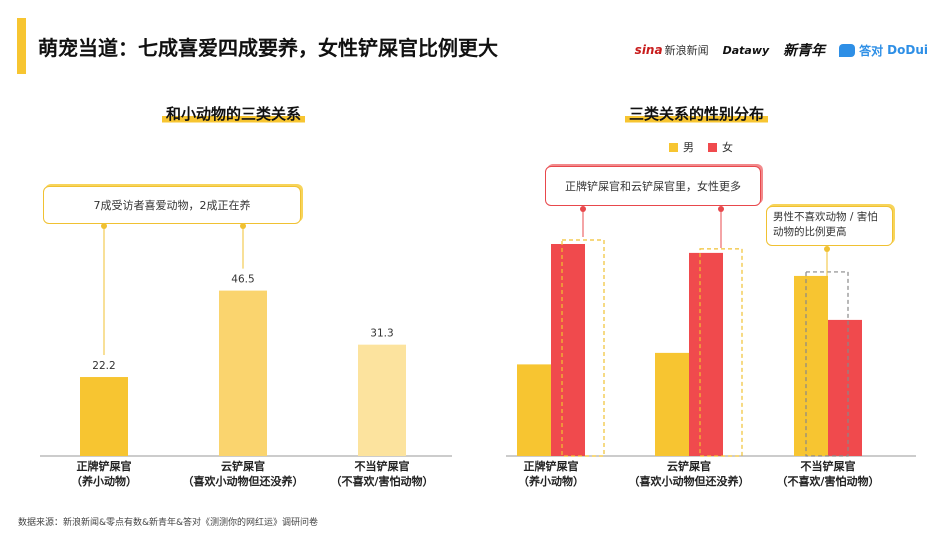 This screenshot has height=534, width=950. I want to click on partner-logos: sina 新浪新闻 Datawy 新青年 答对 DoDui, so click(781, 50).